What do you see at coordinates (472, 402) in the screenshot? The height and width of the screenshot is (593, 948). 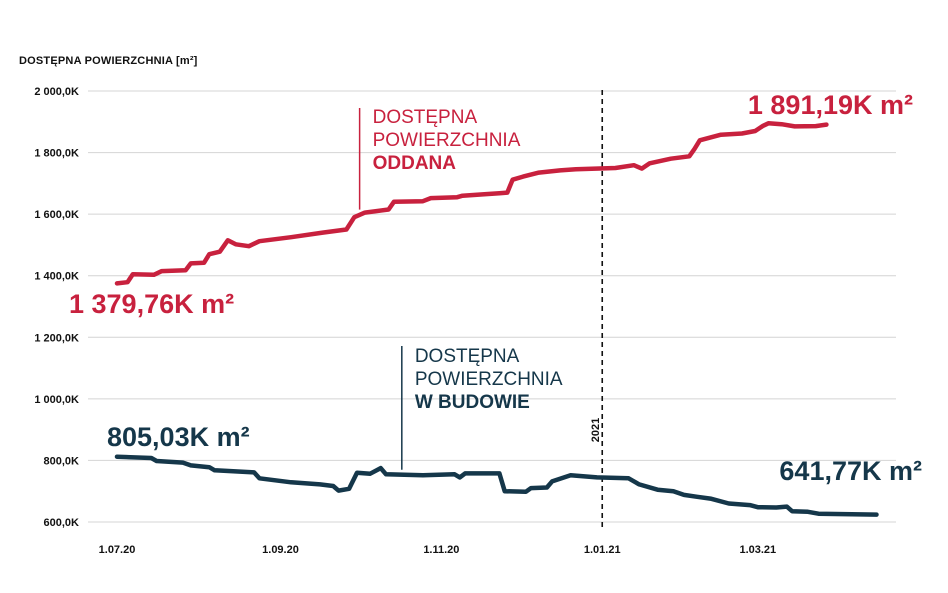 I see `annotation-line-bold: W BUDOWIE` at bounding box center [472, 402].